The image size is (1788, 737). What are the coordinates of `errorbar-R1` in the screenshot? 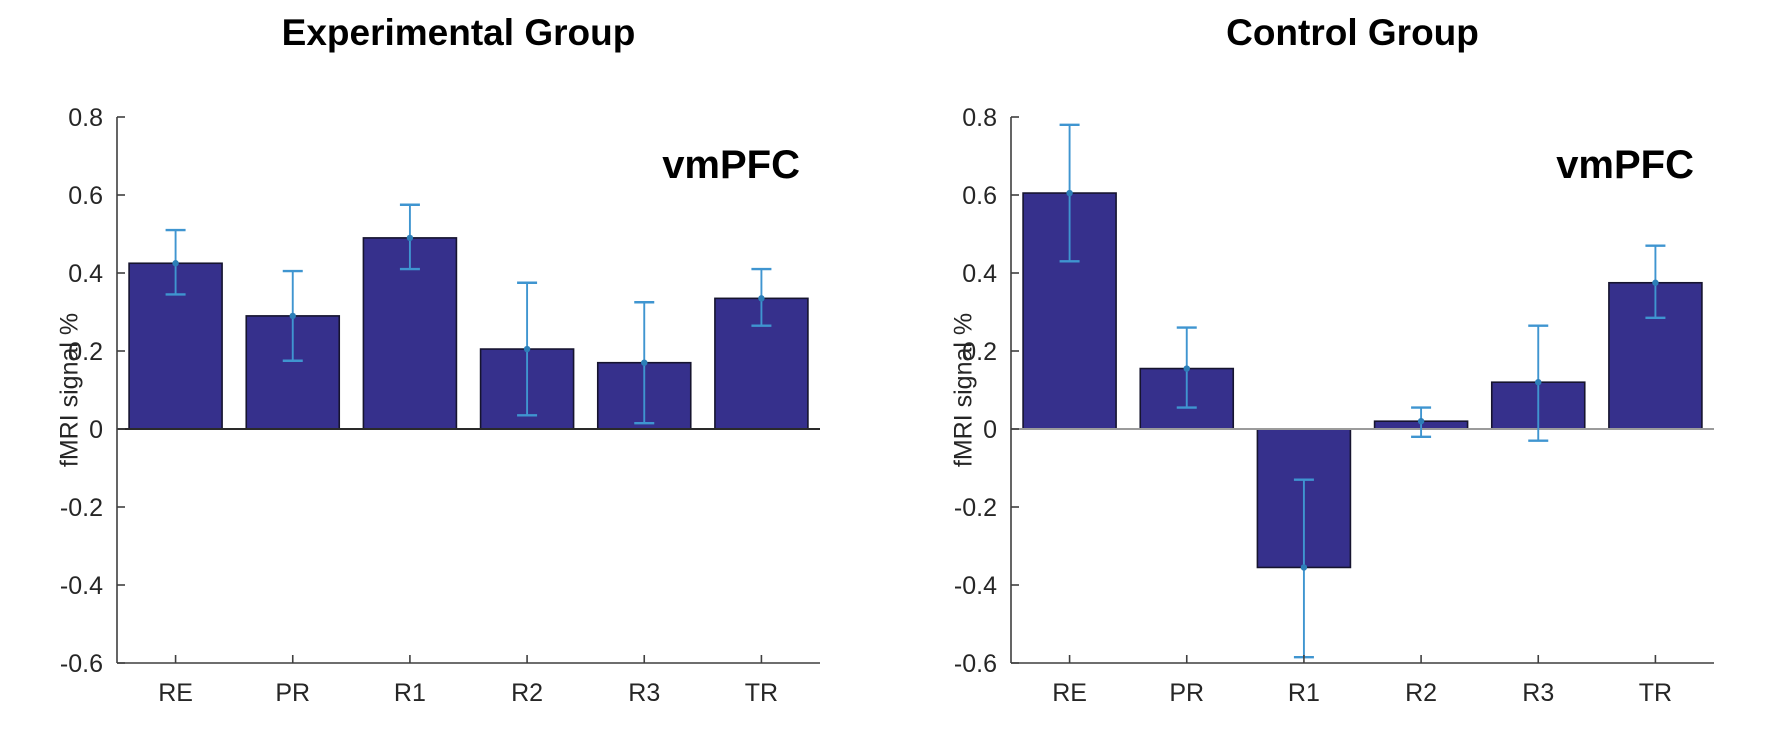 It's located at (409, 237).